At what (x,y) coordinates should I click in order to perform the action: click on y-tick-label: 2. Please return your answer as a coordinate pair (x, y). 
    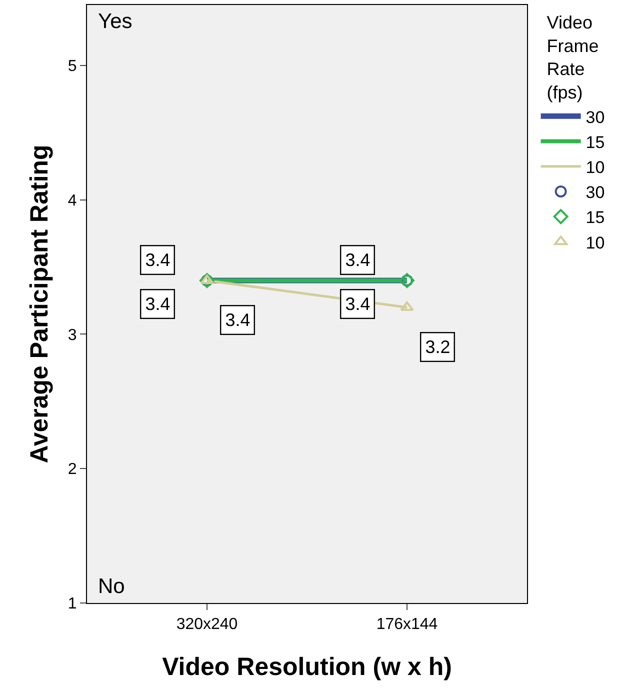
    Looking at the image, I should click on (72, 469).